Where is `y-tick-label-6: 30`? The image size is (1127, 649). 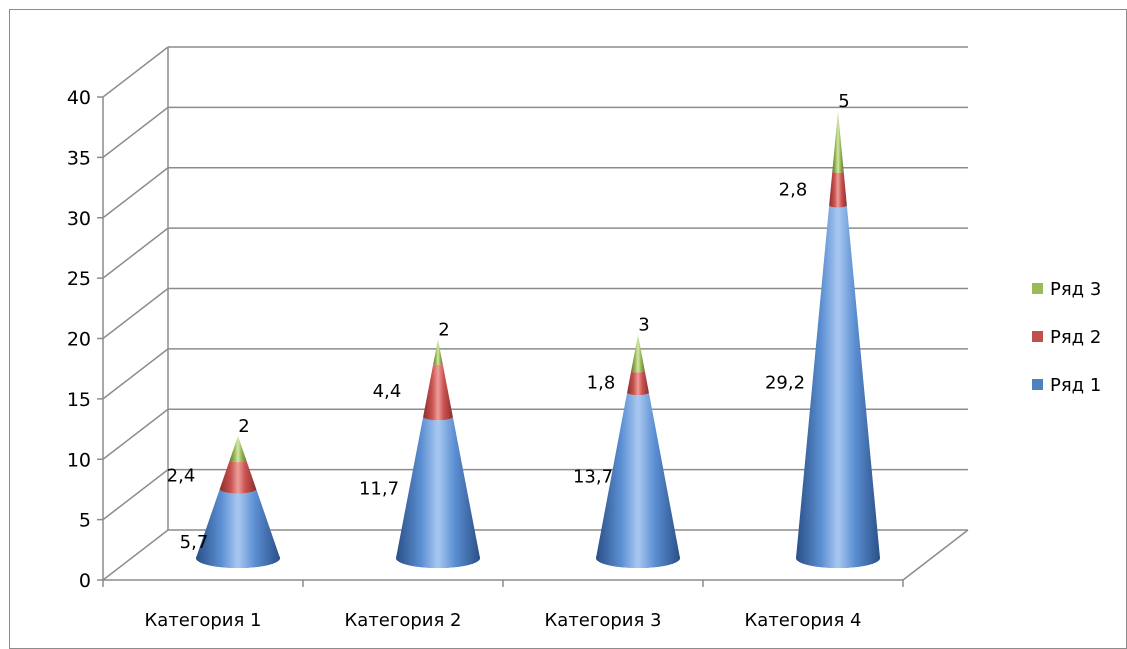 y-tick-label-6: 30 is located at coordinates (79, 219).